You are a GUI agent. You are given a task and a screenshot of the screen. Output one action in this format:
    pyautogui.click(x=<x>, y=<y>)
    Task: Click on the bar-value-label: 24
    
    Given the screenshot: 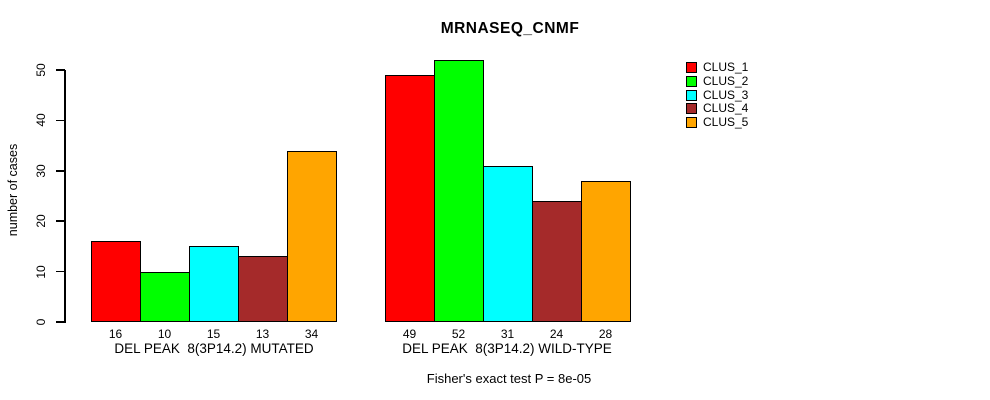 What is the action you would take?
    pyautogui.click(x=556, y=334)
    